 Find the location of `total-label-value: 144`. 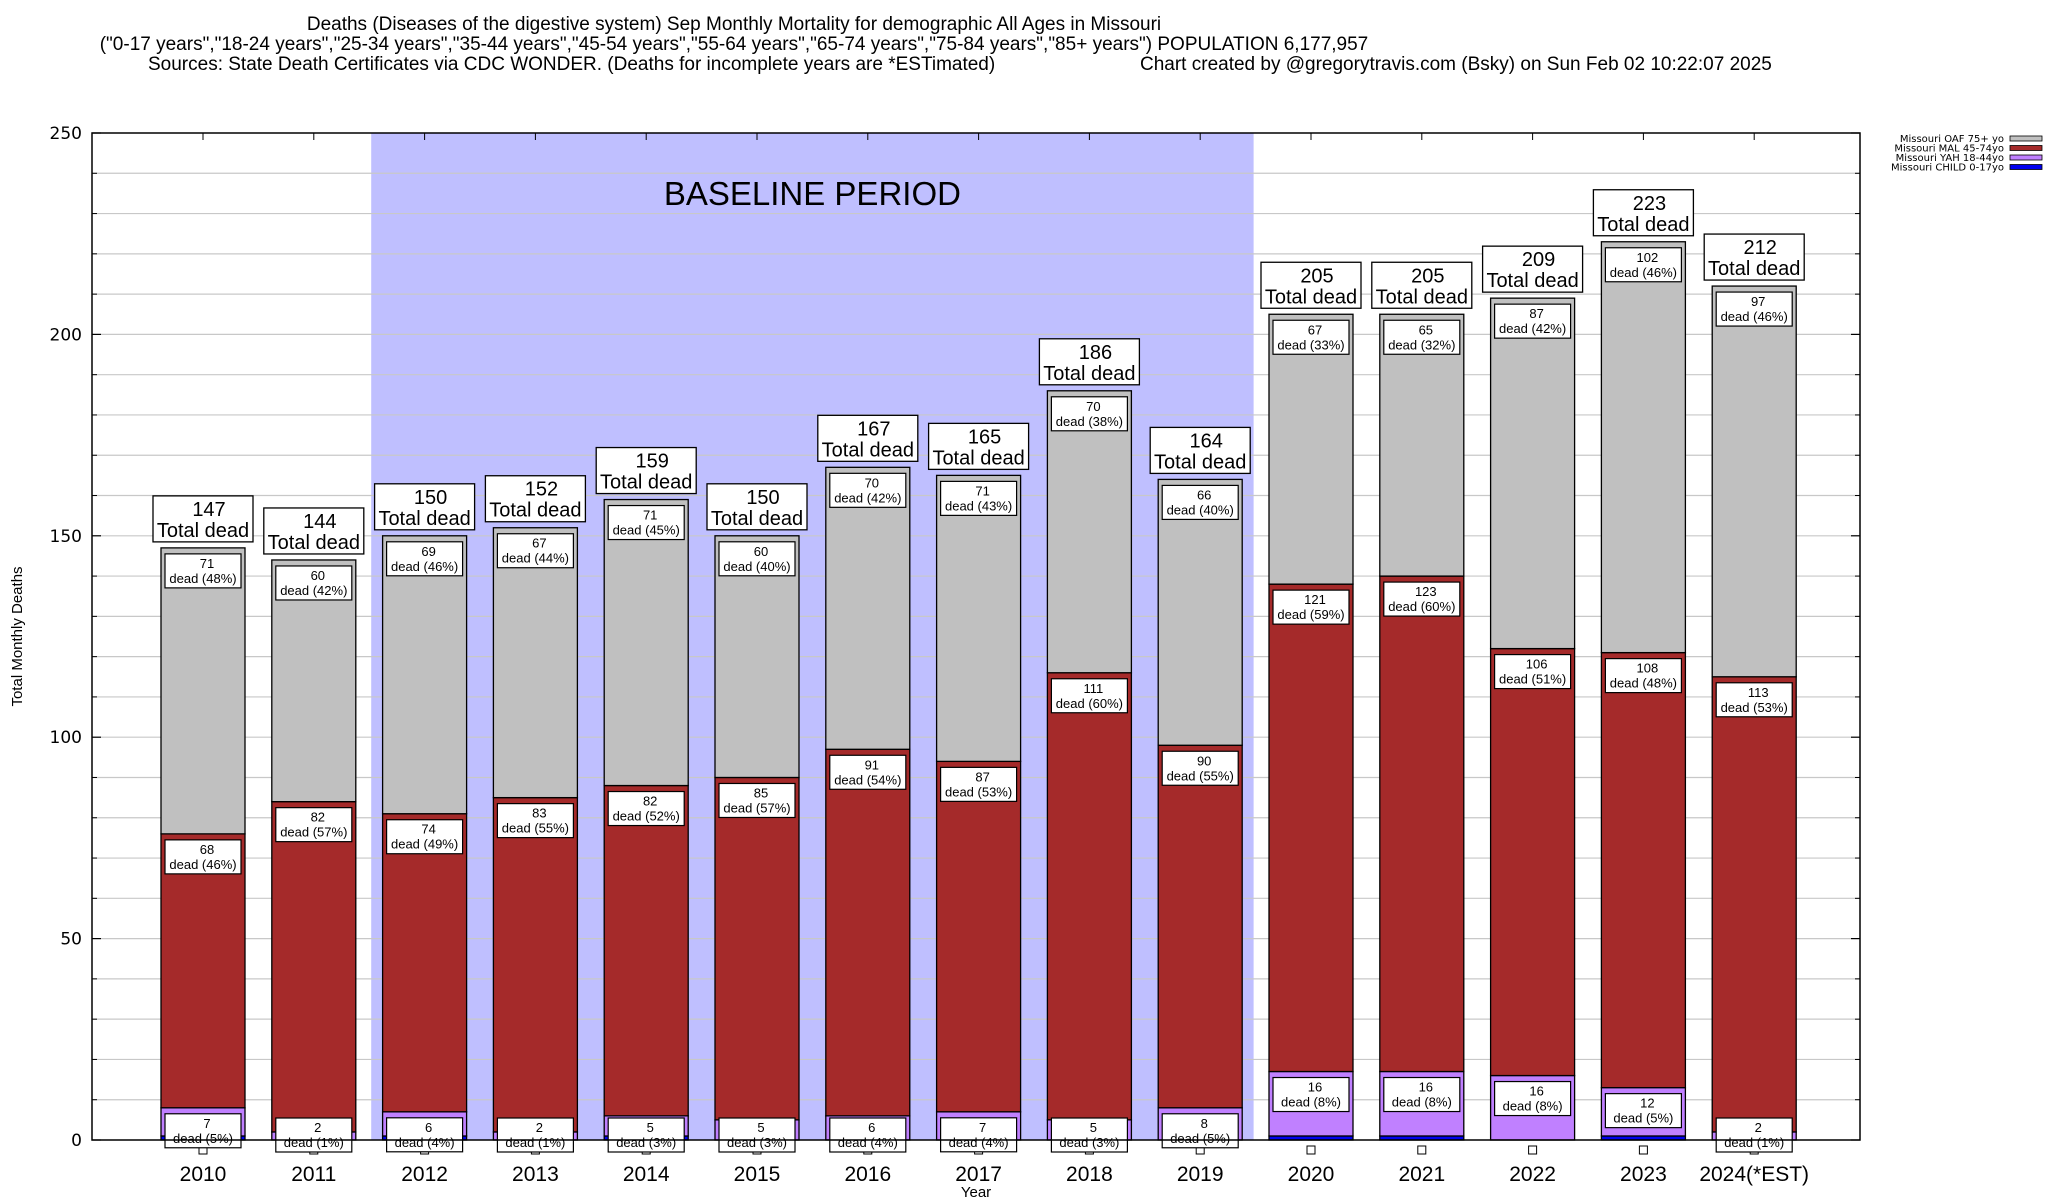

total-label-value: 144 is located at coordinates (319, 522).